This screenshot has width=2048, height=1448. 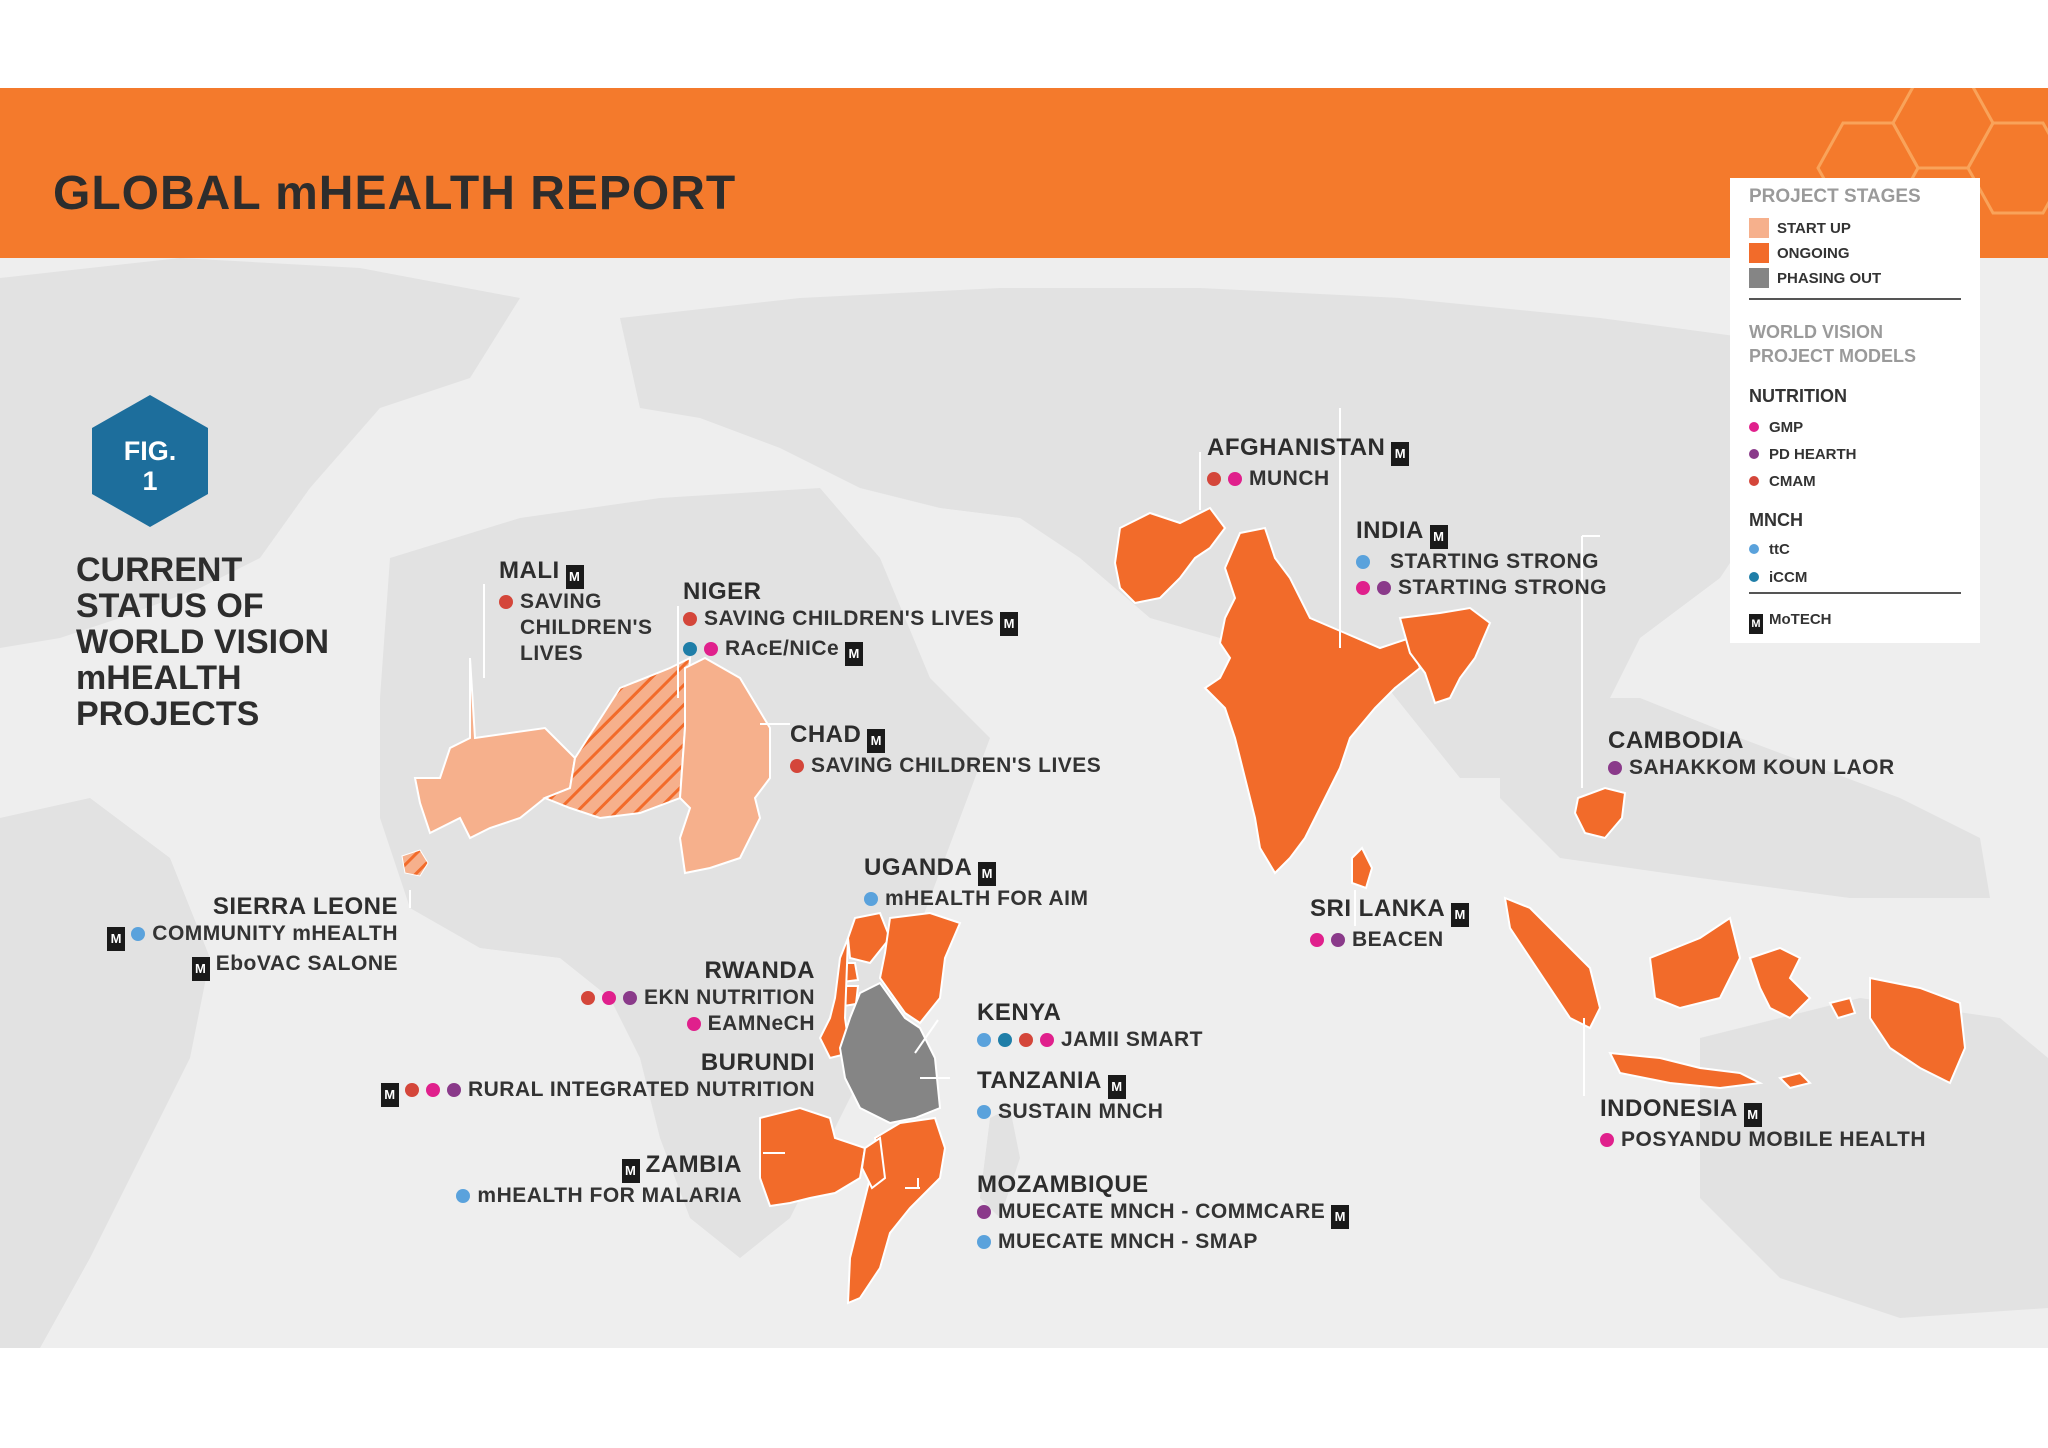 What do you see at coordinates (1803, 455) in the screenshot?
I see `legend-pd-hearth: PD HEARTH` at bounding box center [1803, 455].